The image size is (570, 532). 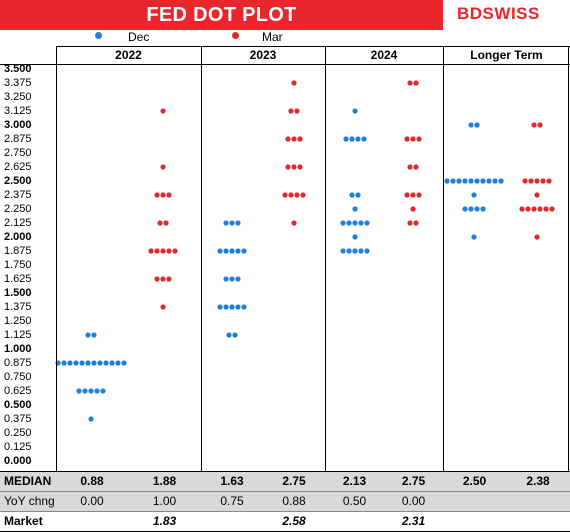 I want to click on median-label: MEDIAN, so click(x=28, y=481).